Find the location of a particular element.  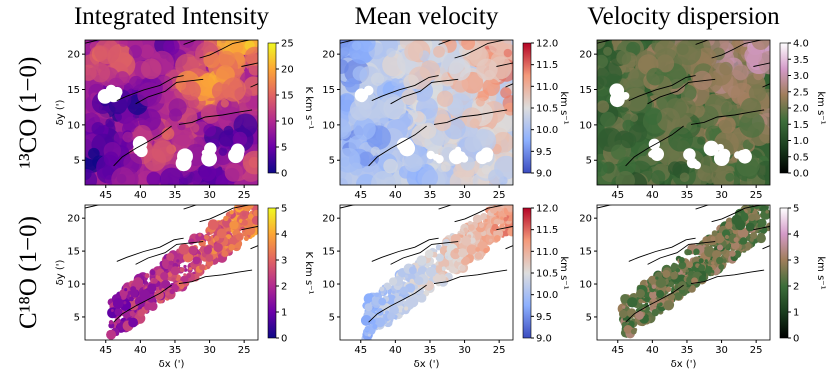

colorbar-tick-label: 4 is located at coordinates (284, 235).